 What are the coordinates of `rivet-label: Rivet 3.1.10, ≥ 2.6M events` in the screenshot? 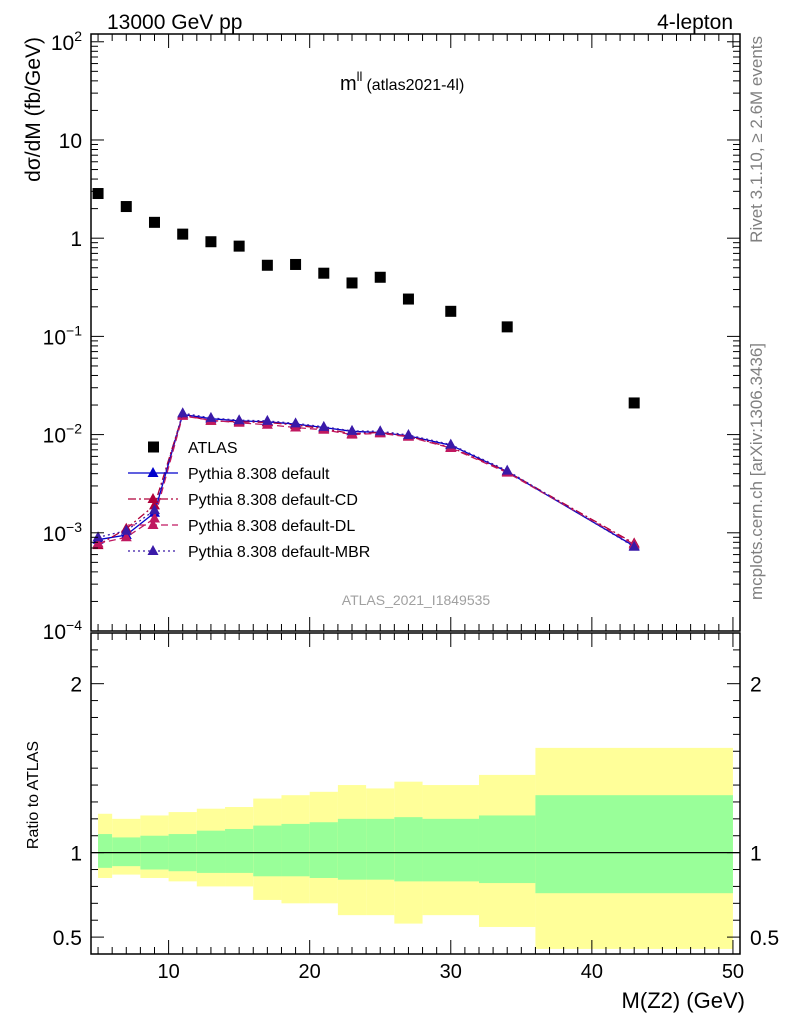 It's located at (756, 139).